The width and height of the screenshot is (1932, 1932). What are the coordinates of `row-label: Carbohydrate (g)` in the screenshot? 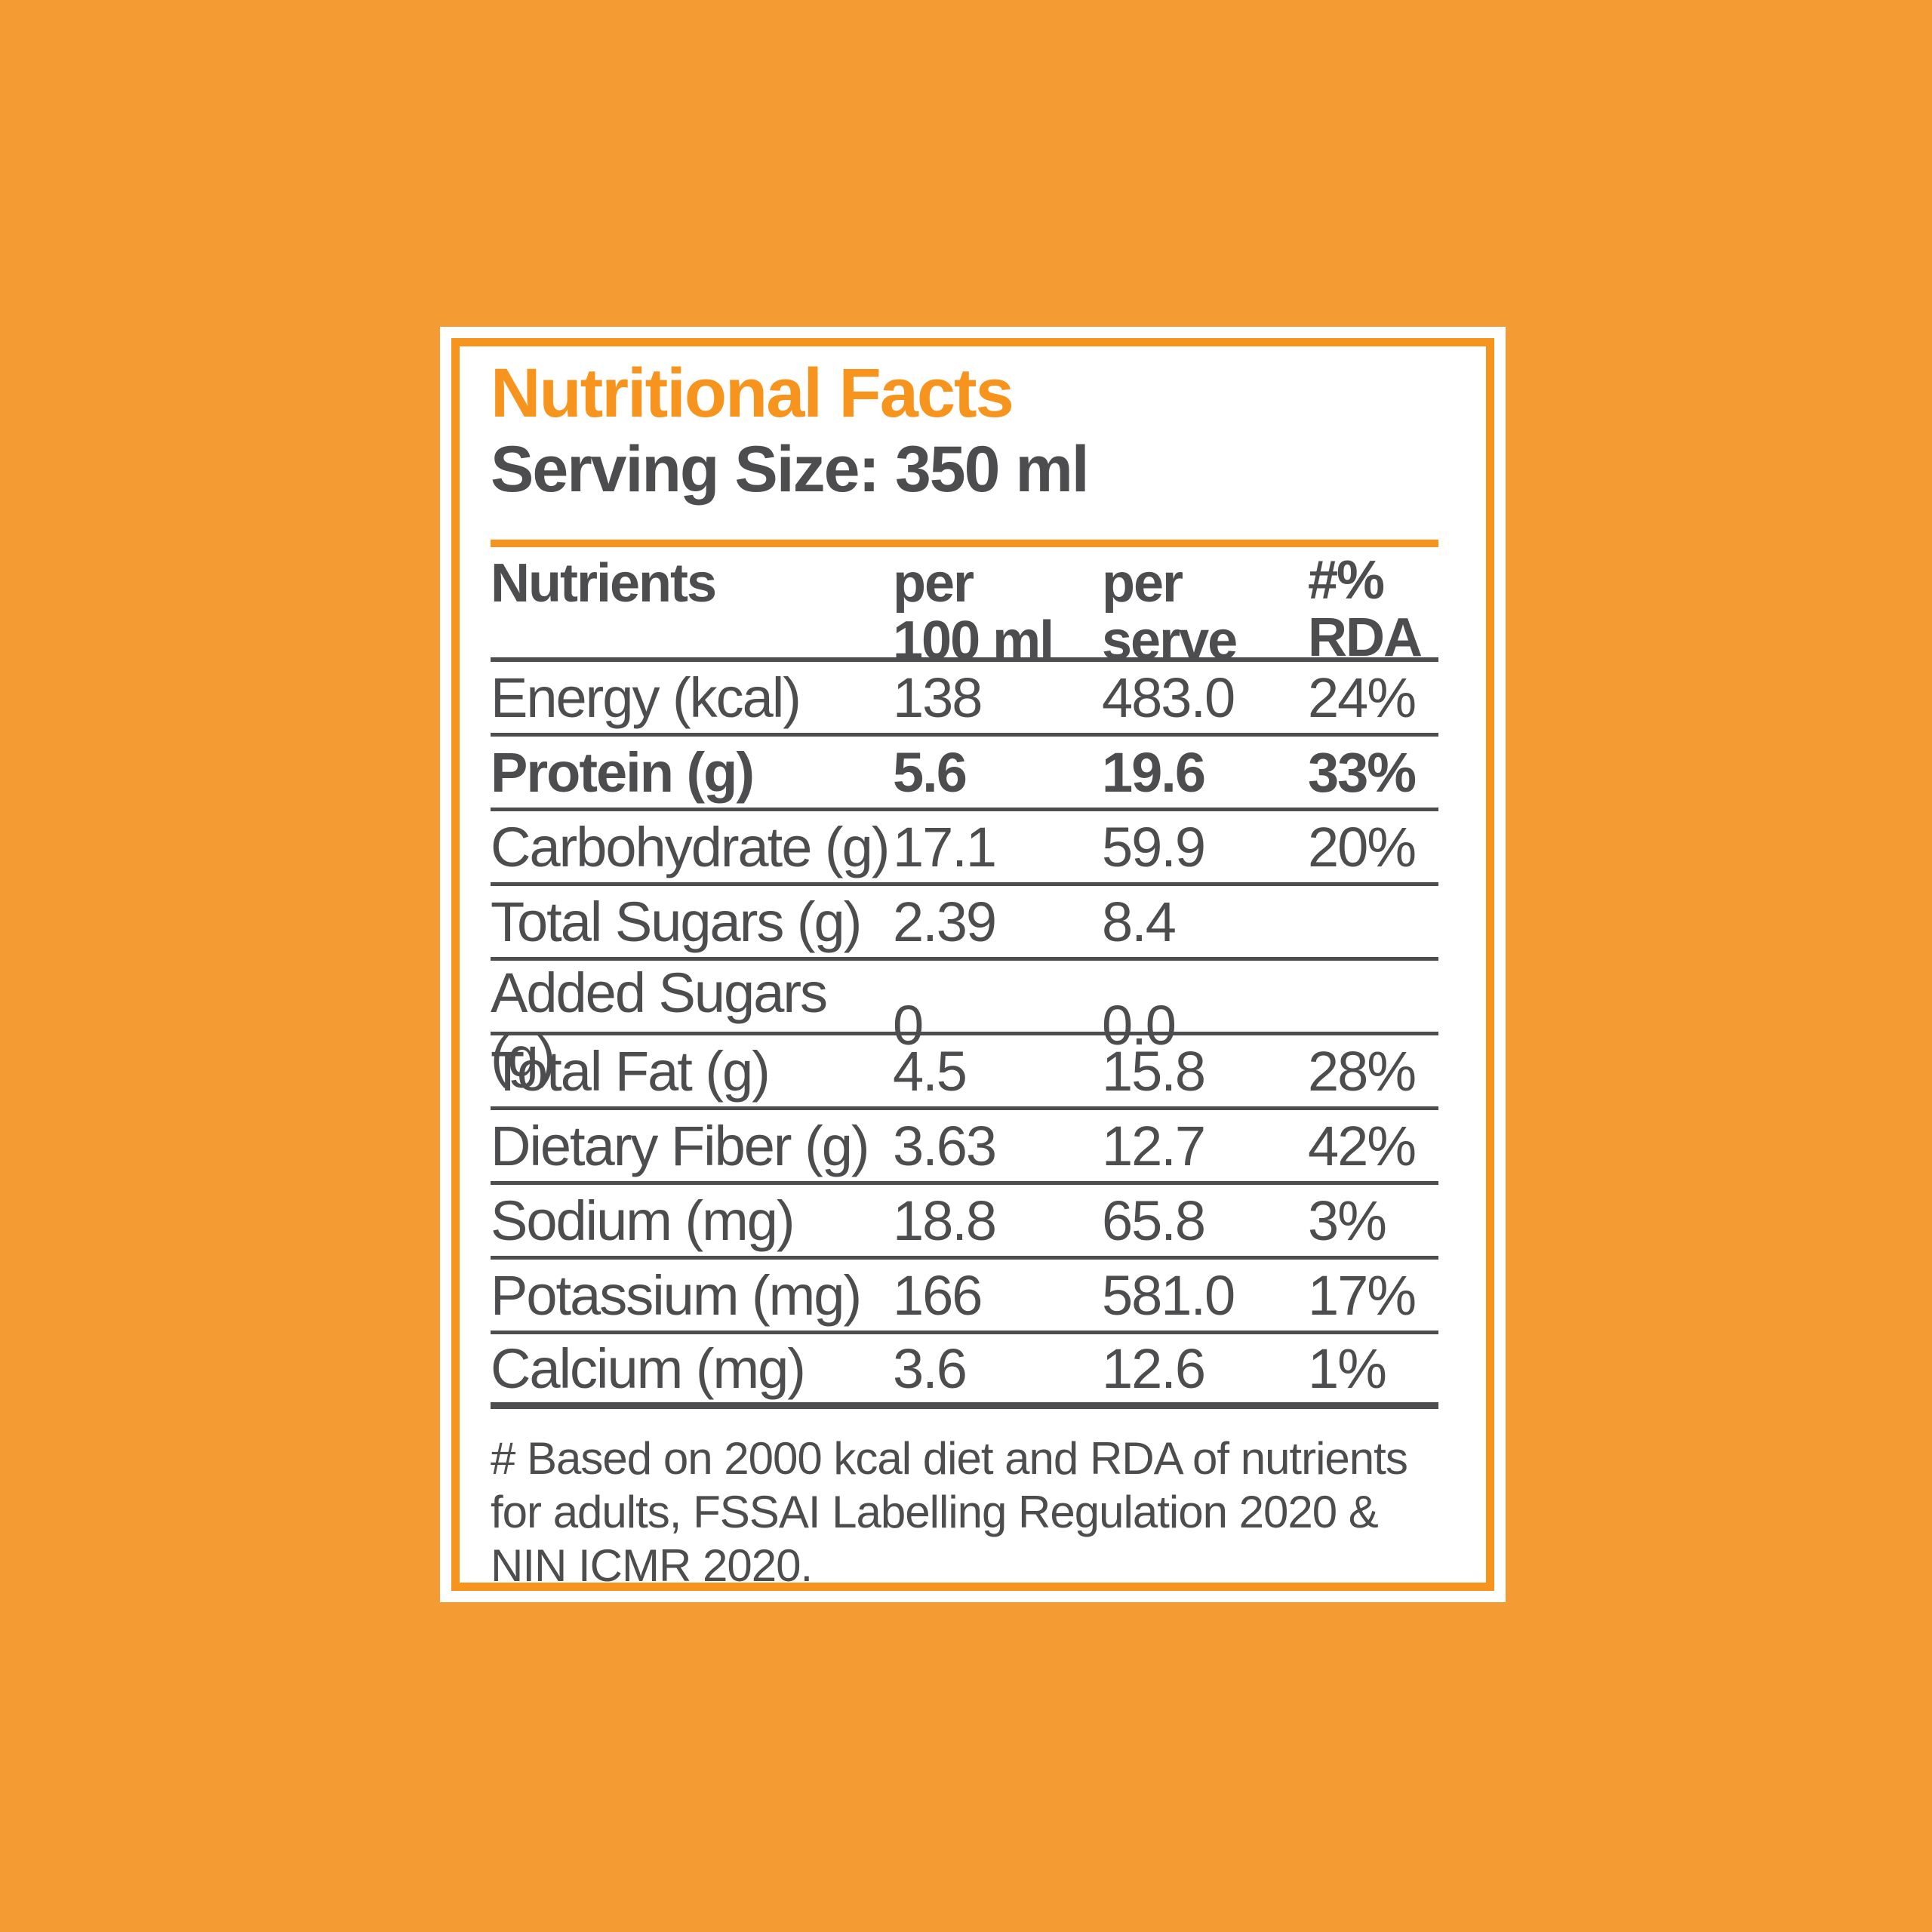 It's located at (690, 846).